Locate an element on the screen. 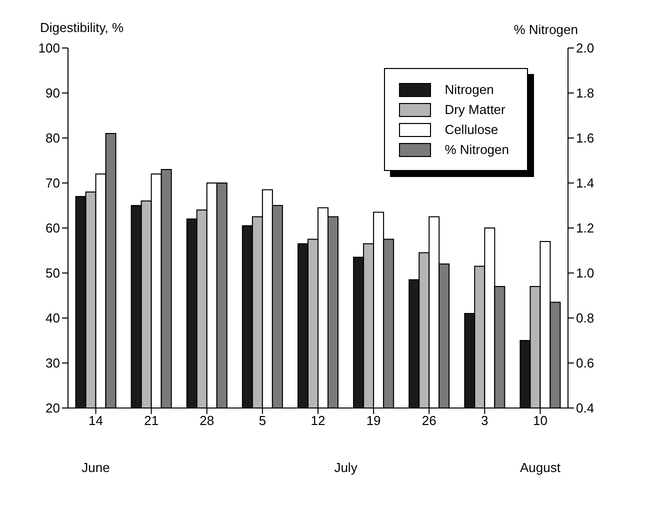  x-tick-label: 3 is located at coordinates (484, 420).